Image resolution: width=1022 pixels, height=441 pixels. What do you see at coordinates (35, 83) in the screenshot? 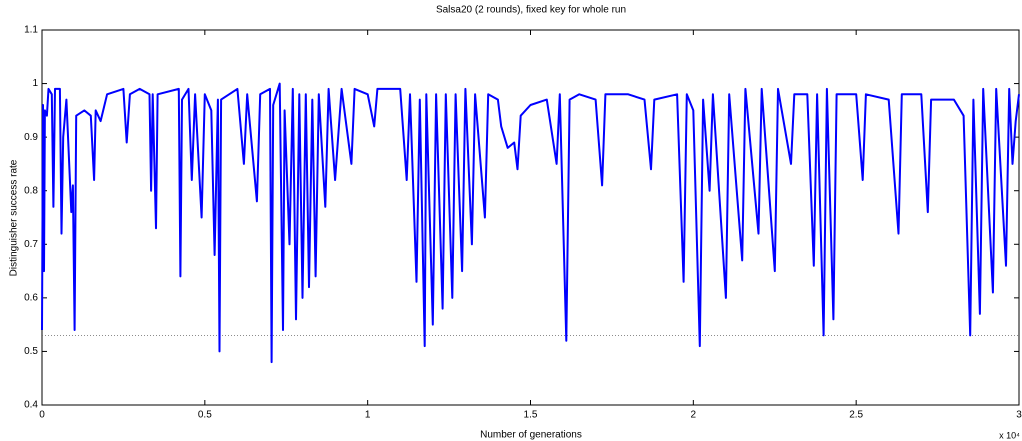
I see `y-tick-label: 1` at bounding box center [35, 83].